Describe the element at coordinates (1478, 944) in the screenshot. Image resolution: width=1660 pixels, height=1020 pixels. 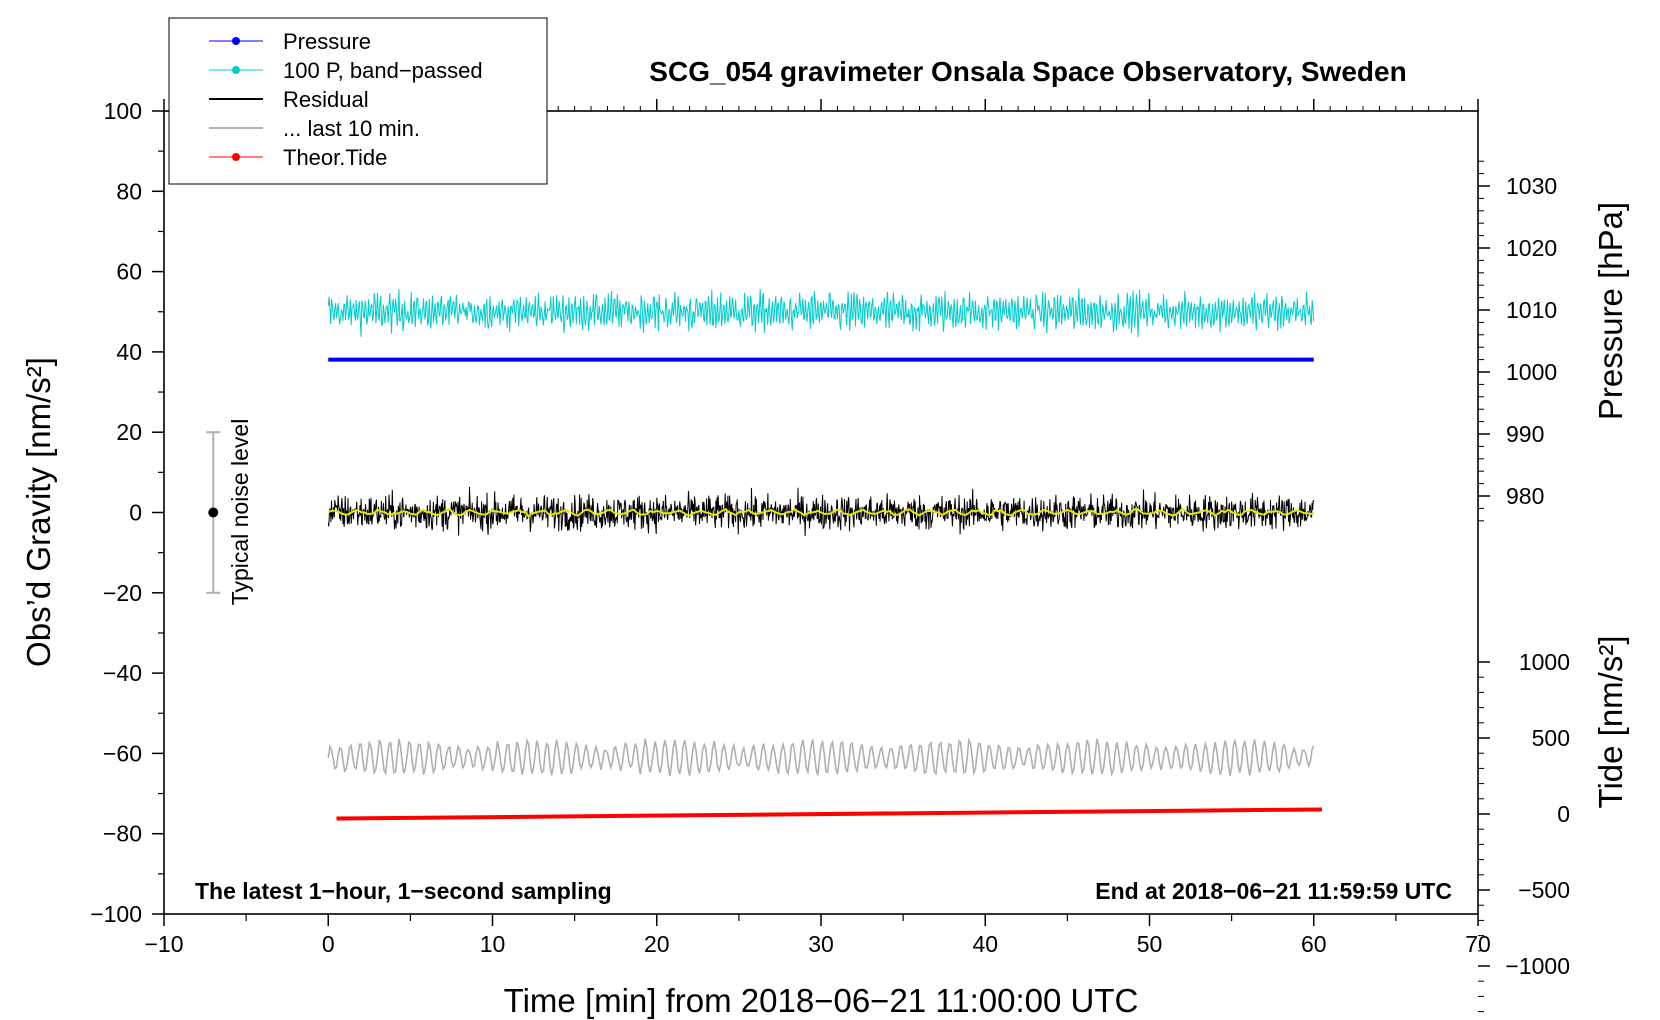
I see `x-tick-label: 70` at that location.